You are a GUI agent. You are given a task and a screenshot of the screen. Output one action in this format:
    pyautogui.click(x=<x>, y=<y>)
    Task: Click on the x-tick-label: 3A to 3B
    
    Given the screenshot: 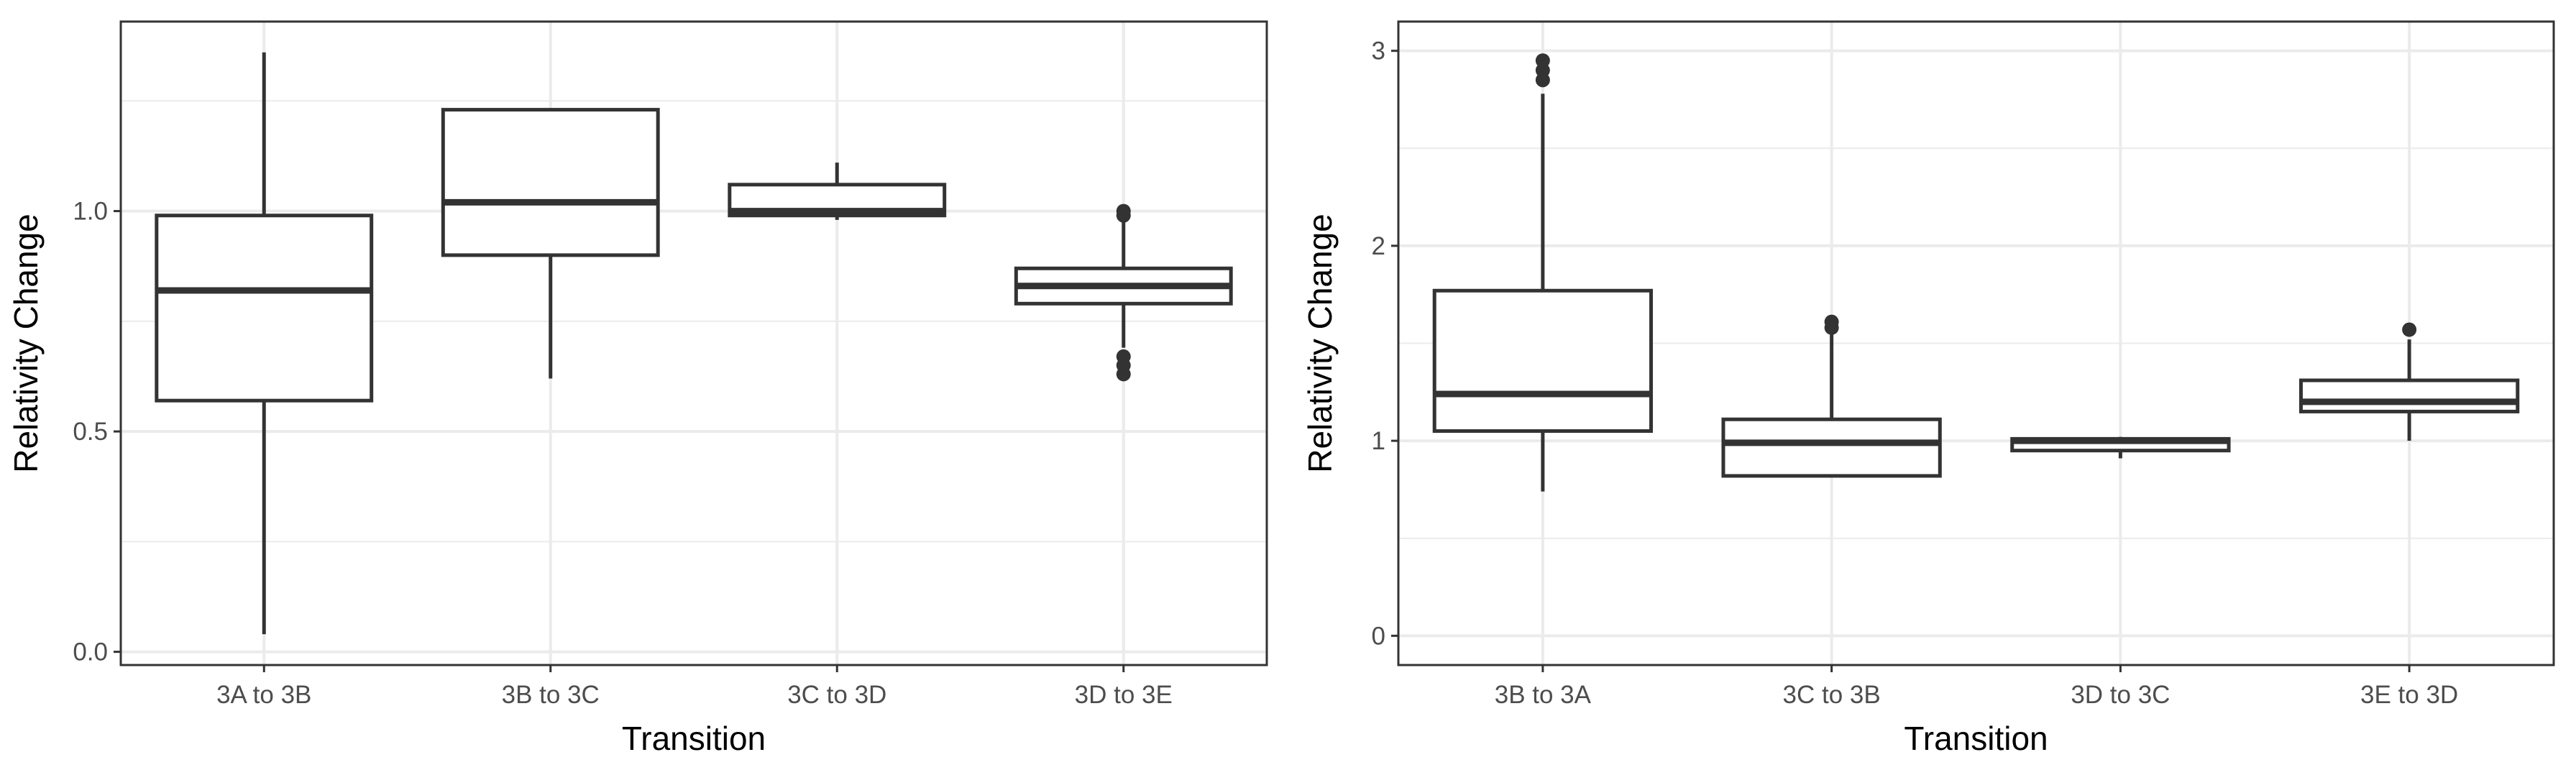 What is the action you would take?
    pyautogui.click(x=263, y=695)
    